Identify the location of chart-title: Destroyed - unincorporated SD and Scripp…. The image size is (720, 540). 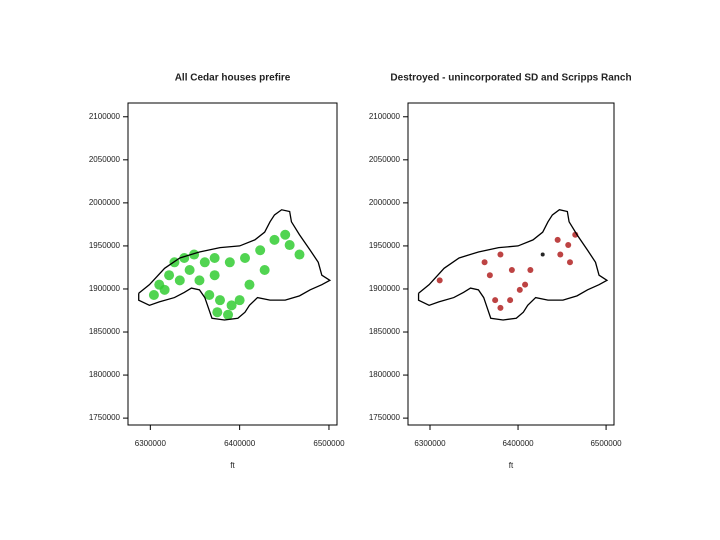
(510, 78).